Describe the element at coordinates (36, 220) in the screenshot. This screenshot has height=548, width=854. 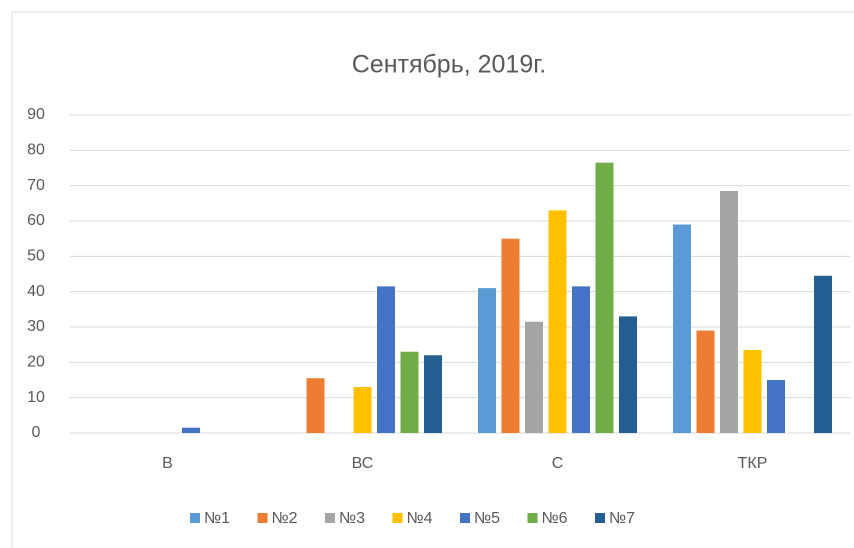
I see `y-tick-label: 60` at that location.